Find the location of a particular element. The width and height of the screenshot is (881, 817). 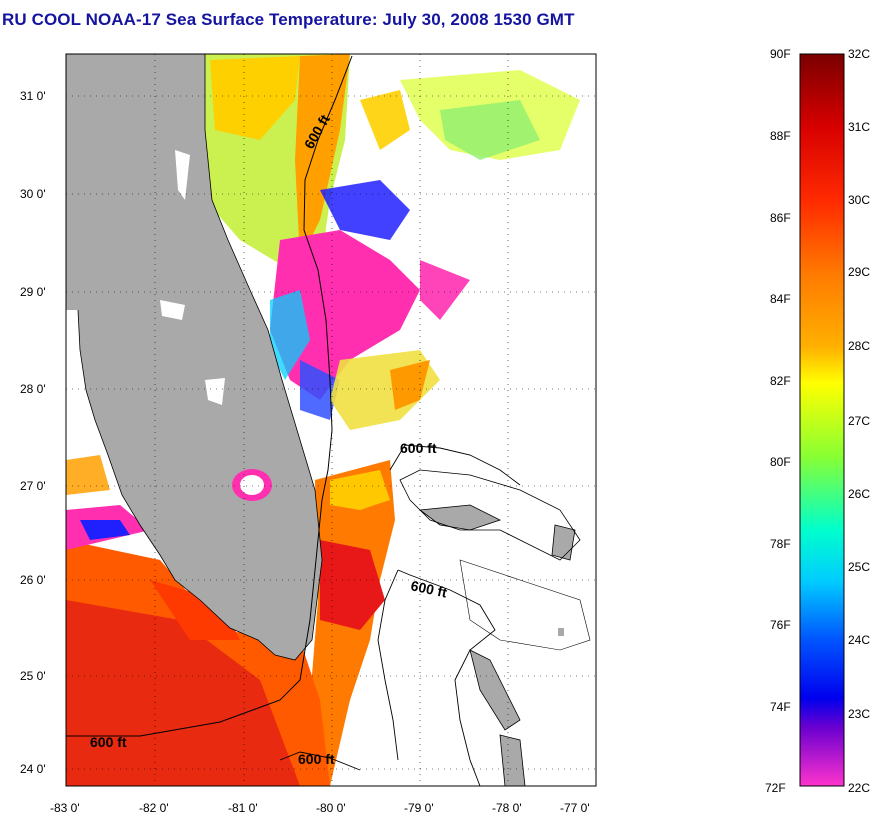

lon-tick: -78 0' is located at coordinates (507, 808).